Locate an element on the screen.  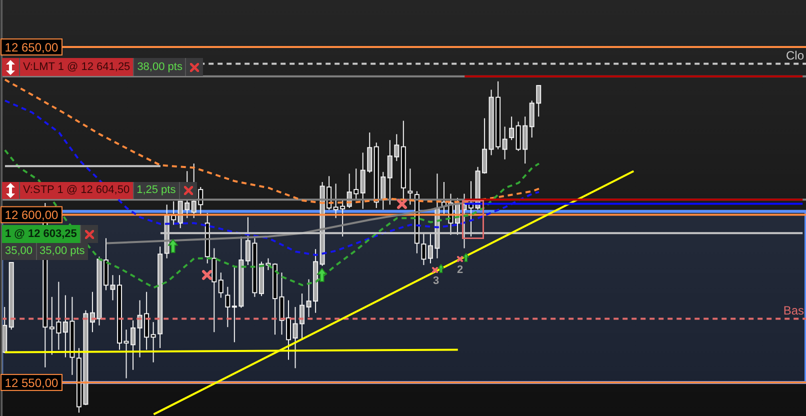
annotation: 35,00 is located at coordinates (19, 251).